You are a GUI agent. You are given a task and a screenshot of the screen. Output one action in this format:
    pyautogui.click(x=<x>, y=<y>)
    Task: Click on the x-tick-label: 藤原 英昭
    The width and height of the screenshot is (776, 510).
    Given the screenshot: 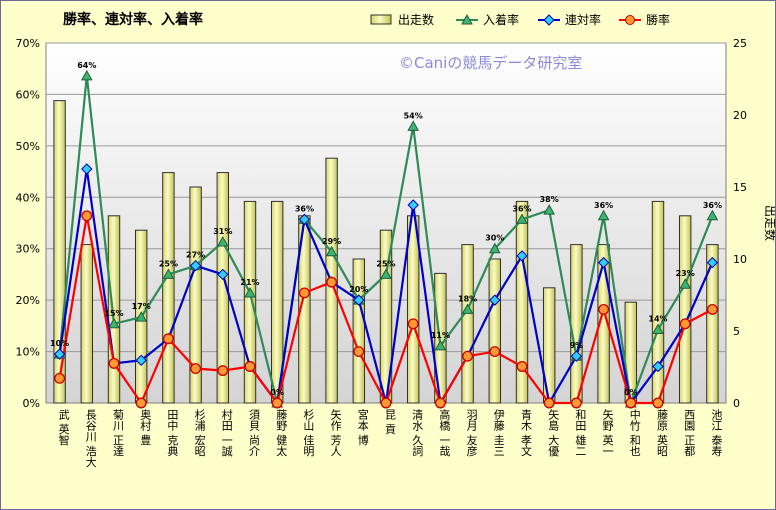 What is the action you would take?
    pyautogui.click(x=662, y=433)
    